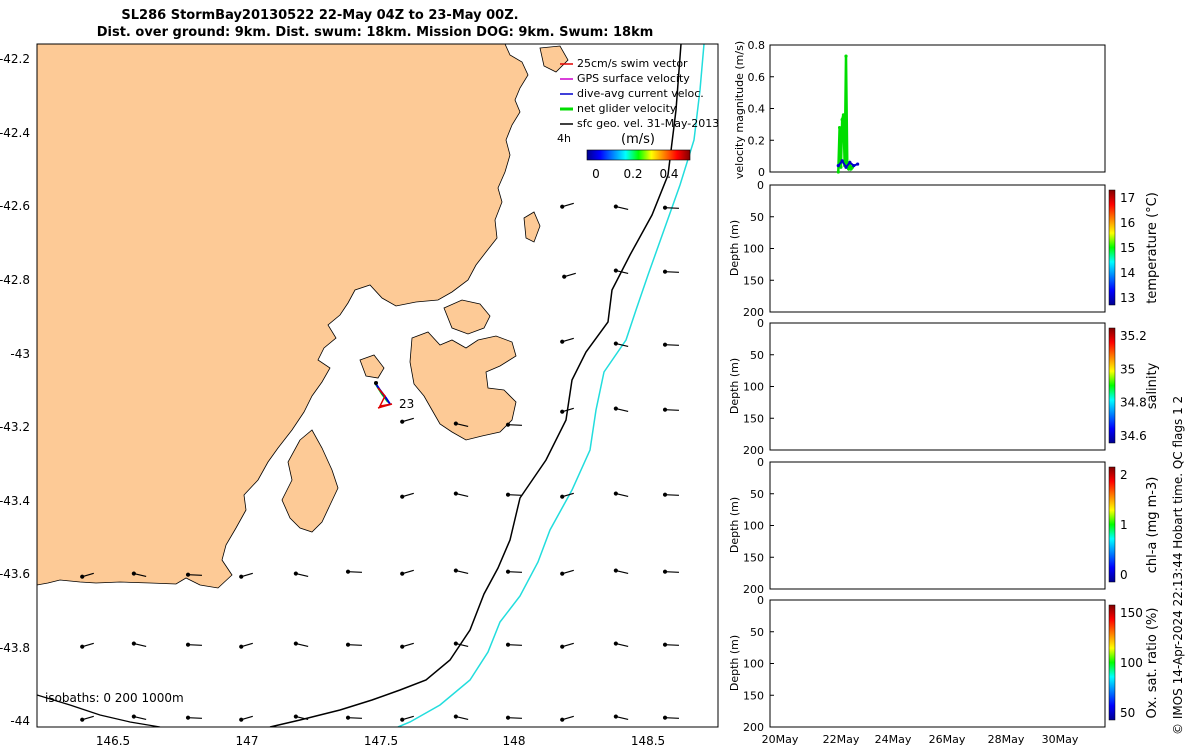 The height and width of the screenshot is (750, 1200). I want to click on track-label: 23, so click(406, 404).